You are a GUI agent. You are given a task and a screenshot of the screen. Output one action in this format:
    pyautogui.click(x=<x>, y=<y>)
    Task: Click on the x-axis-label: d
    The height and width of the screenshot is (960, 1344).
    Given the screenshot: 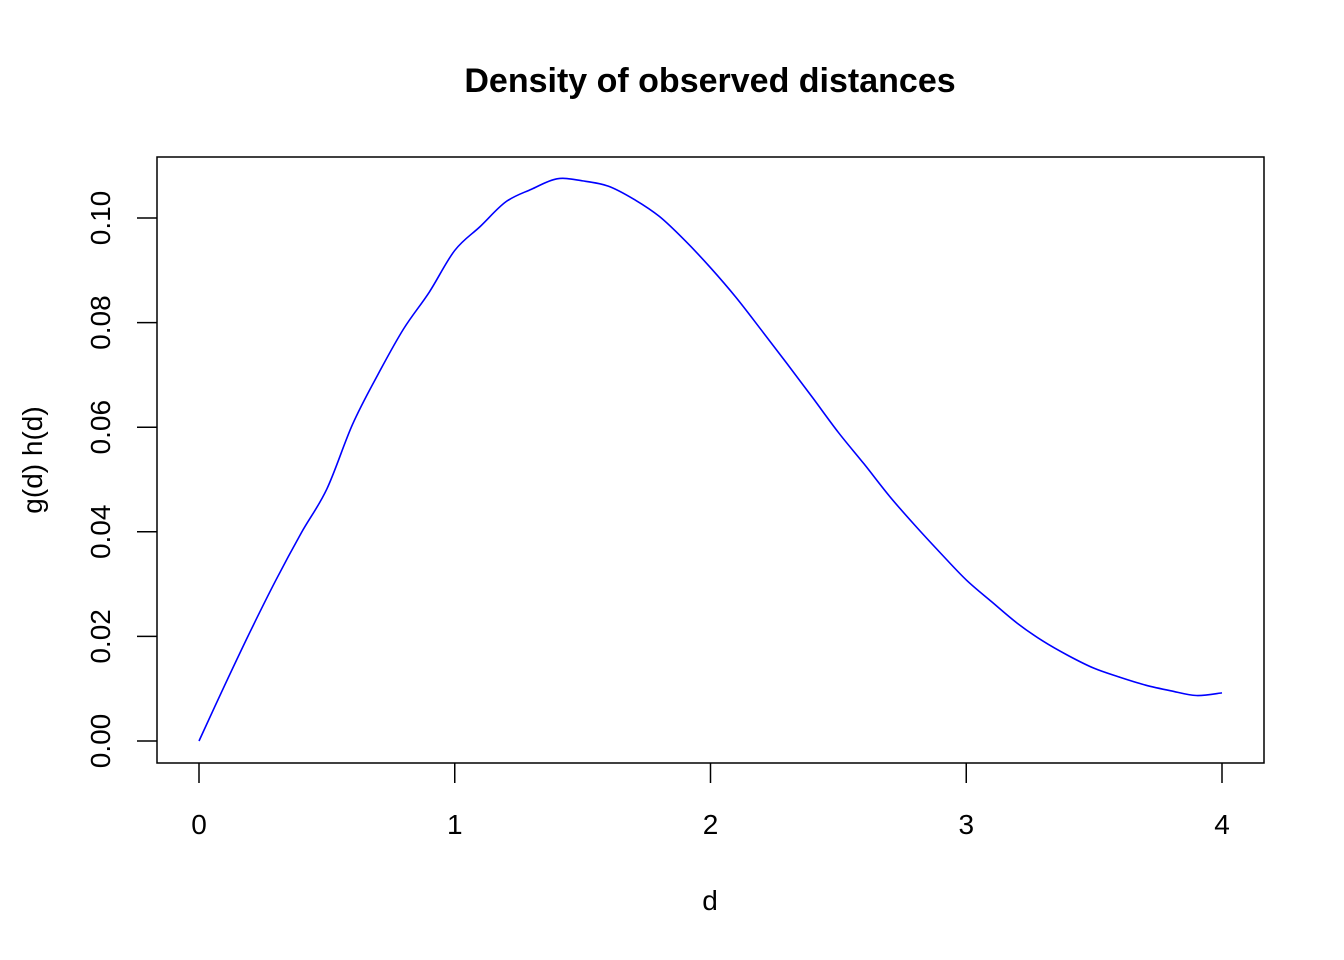 What is the action you would take?
    pyautogui.click(x=710, y=900)
    